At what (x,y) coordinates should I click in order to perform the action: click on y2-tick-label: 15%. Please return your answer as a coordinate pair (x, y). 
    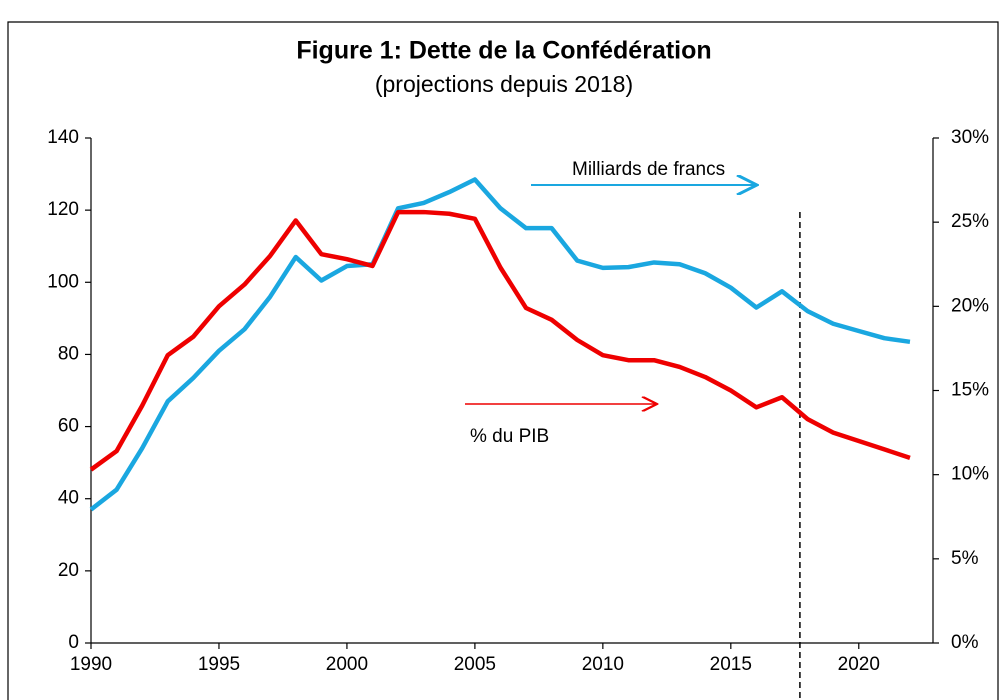
    Looking at the image, I should click on (970, 390).